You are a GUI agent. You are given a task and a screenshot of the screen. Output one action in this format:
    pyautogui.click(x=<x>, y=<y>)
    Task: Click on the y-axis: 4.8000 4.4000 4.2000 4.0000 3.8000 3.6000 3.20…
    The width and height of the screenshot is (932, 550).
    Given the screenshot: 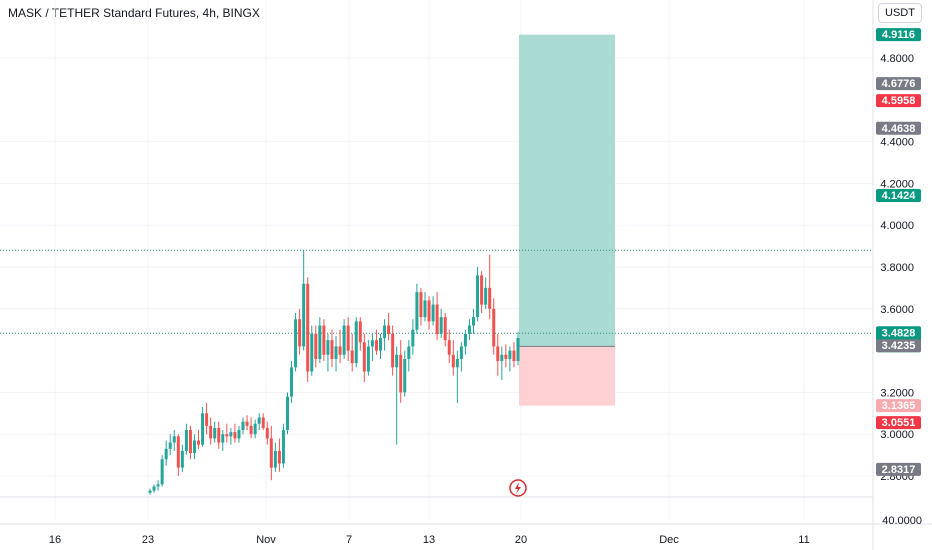 What is the action you would take?
    pyautogui.click(x=901, y=290)
    